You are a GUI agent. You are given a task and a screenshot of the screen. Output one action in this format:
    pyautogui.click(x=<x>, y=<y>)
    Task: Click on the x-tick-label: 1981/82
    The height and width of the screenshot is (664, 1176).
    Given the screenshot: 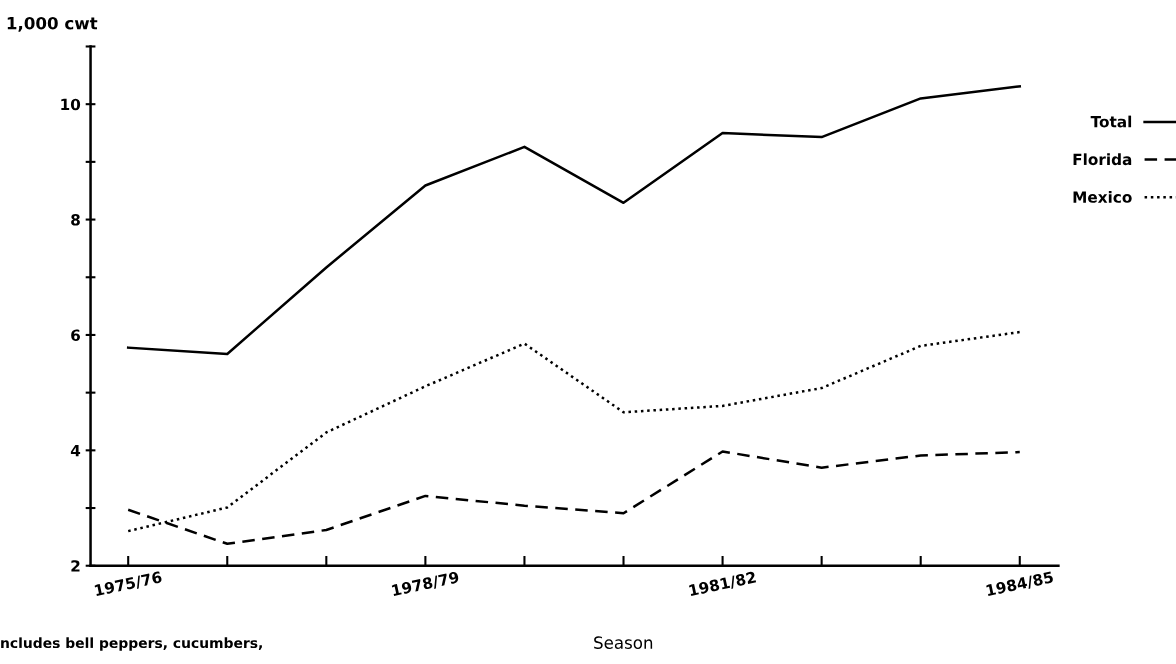 What is the action you would take?
    pyautogui.click(x=722, y=584)
    